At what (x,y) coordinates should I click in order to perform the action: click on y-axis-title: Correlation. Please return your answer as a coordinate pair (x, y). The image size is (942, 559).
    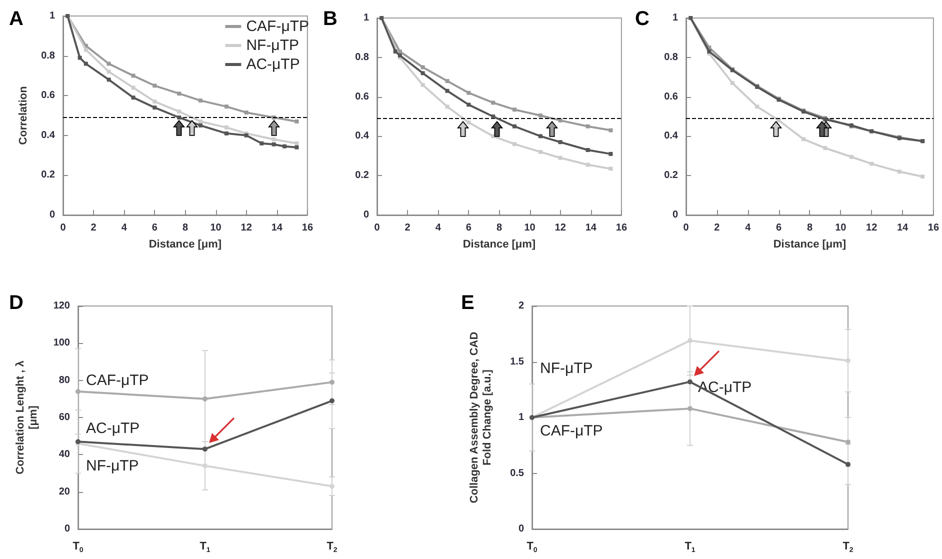
    Looking at the image, I should click on (24, 115).